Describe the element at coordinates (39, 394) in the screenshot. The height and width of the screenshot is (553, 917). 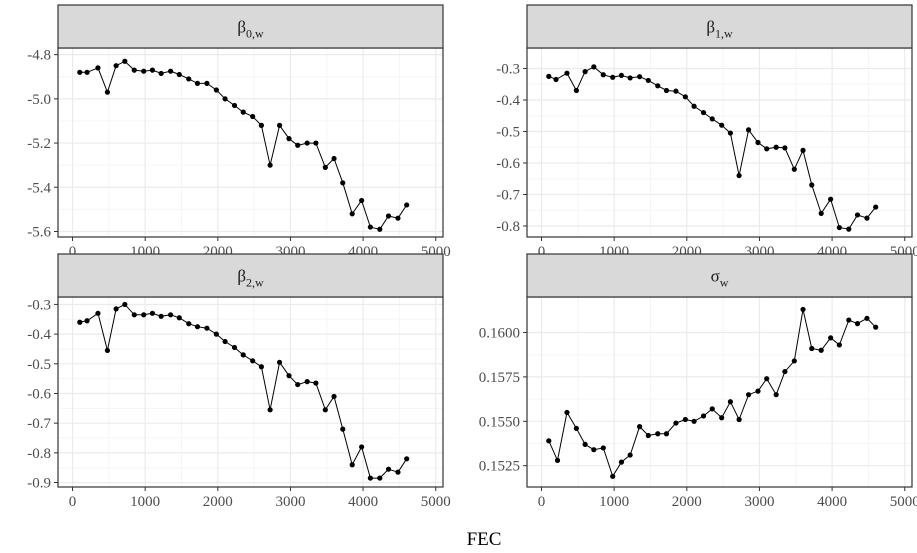
I see `y-tick-label: -0.6` at that location.